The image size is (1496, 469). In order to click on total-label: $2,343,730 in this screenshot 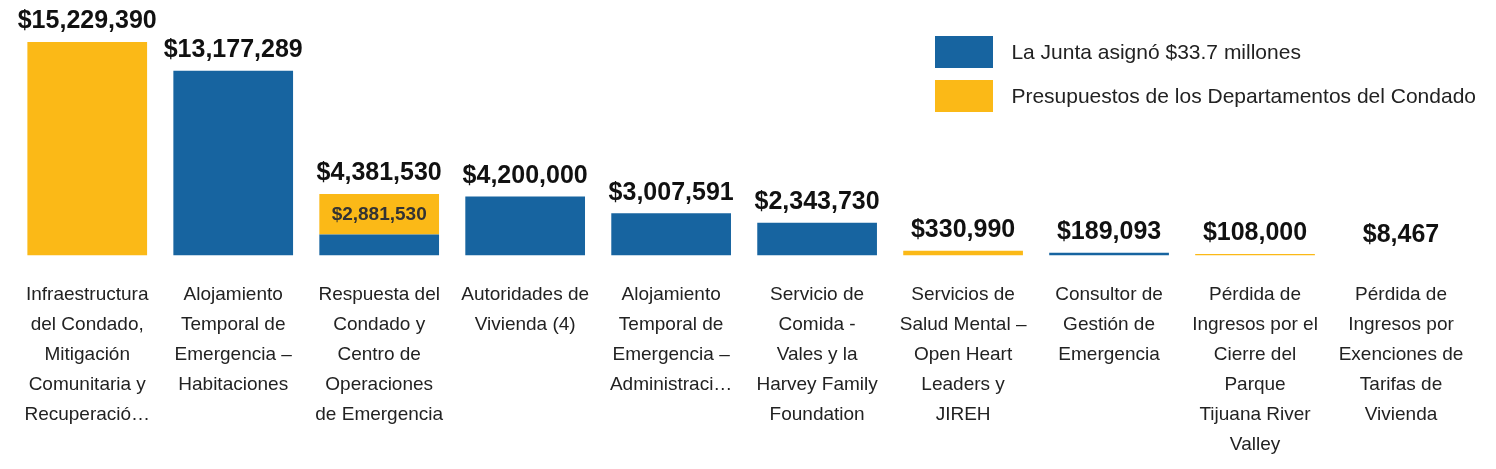, I will do `click(817, 200)`.